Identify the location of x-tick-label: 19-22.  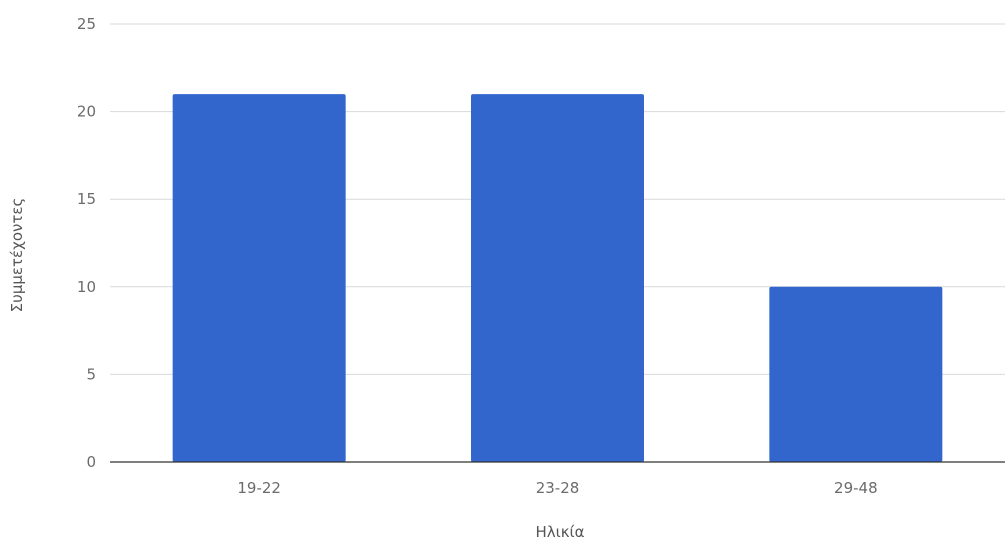
(259, 488).